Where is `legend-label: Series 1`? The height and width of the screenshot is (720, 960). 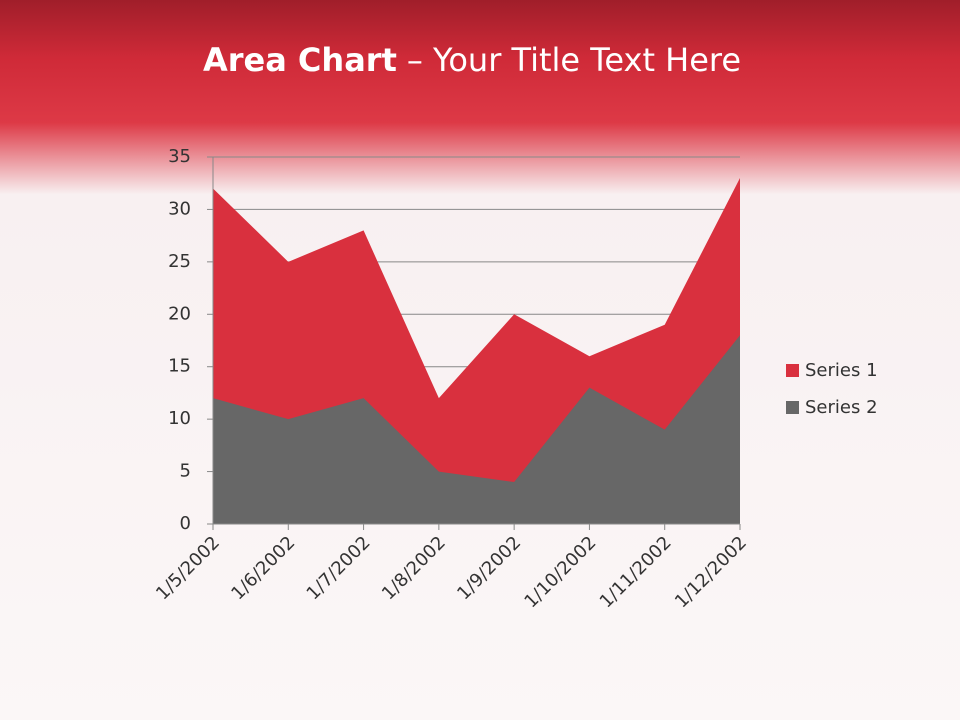
legend-label: Series 1 is located at coordinates (841, 370).